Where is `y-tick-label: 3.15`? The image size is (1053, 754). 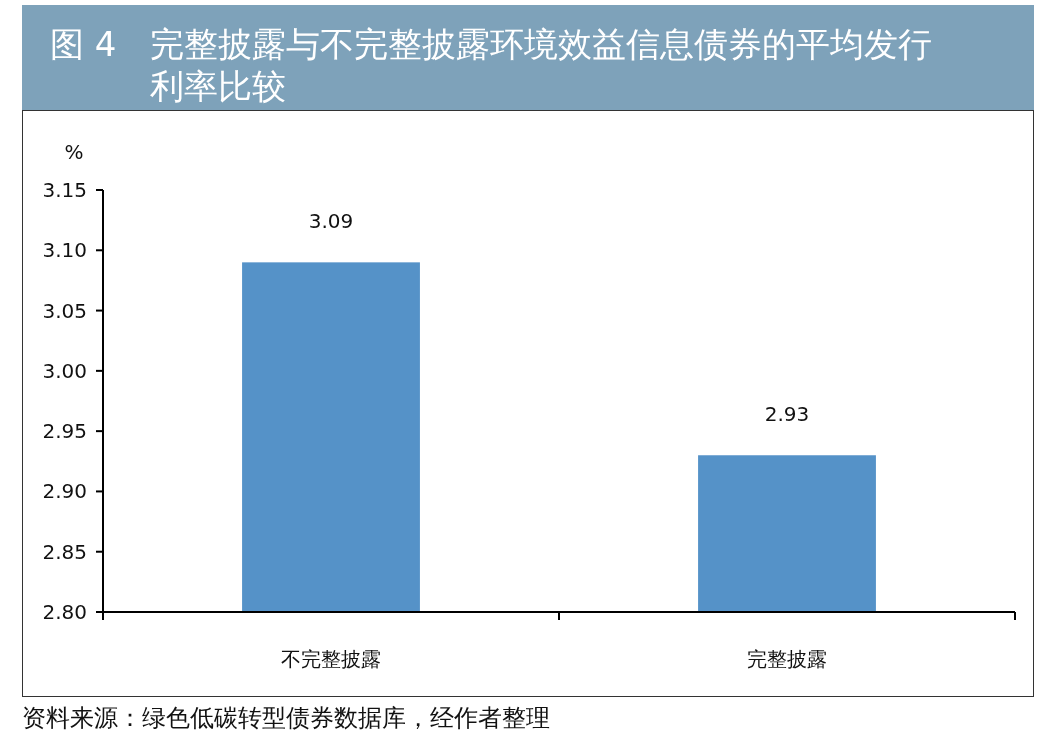 y-tick-label: 3.15 is located at coordinates (64, 190).